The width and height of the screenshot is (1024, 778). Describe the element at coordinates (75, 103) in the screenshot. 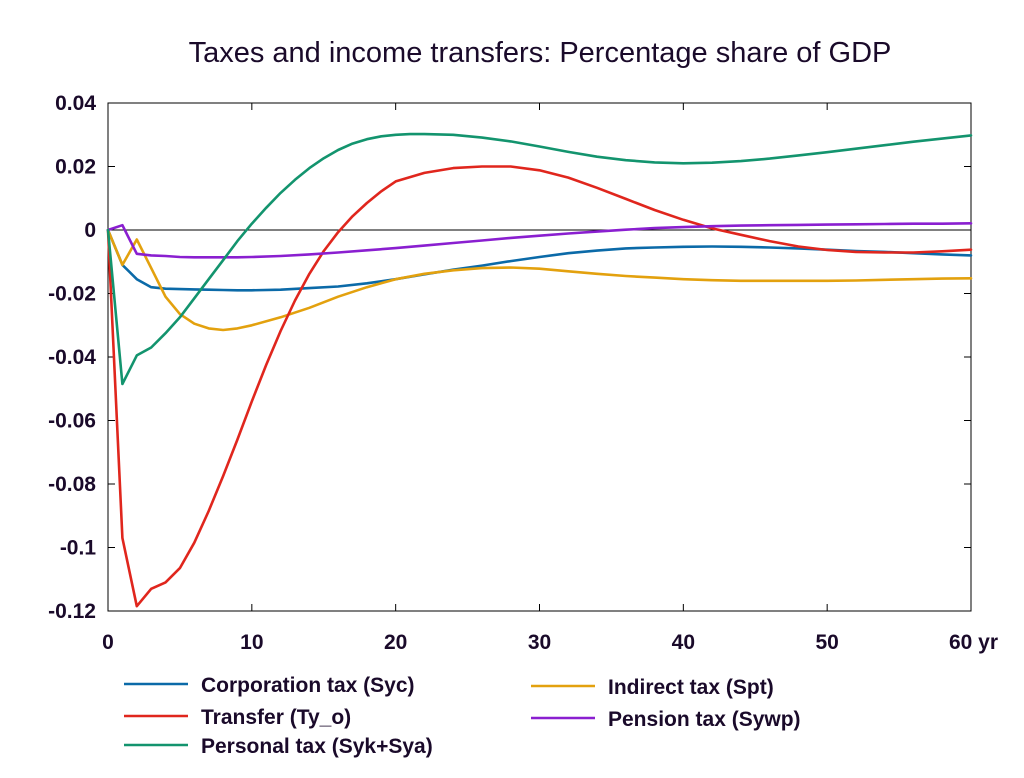

I see `y-tick-label: 0.04` at that location.